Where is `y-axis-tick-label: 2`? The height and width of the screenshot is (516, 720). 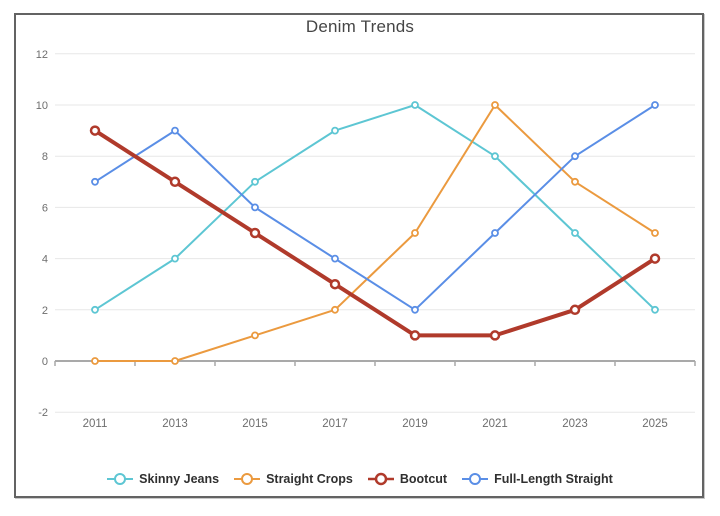 y-axis-tick-label: 2 is located at coordinates (45, 311).